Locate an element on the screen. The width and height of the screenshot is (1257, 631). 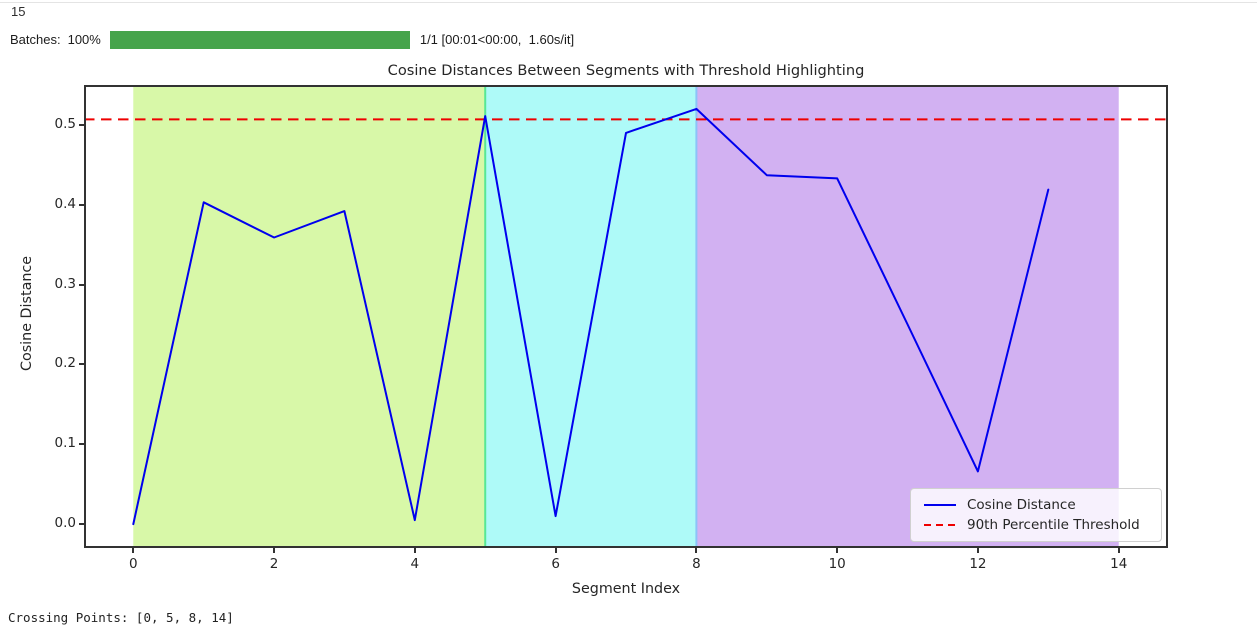
cell-divider is located at coordinates (628, 2).